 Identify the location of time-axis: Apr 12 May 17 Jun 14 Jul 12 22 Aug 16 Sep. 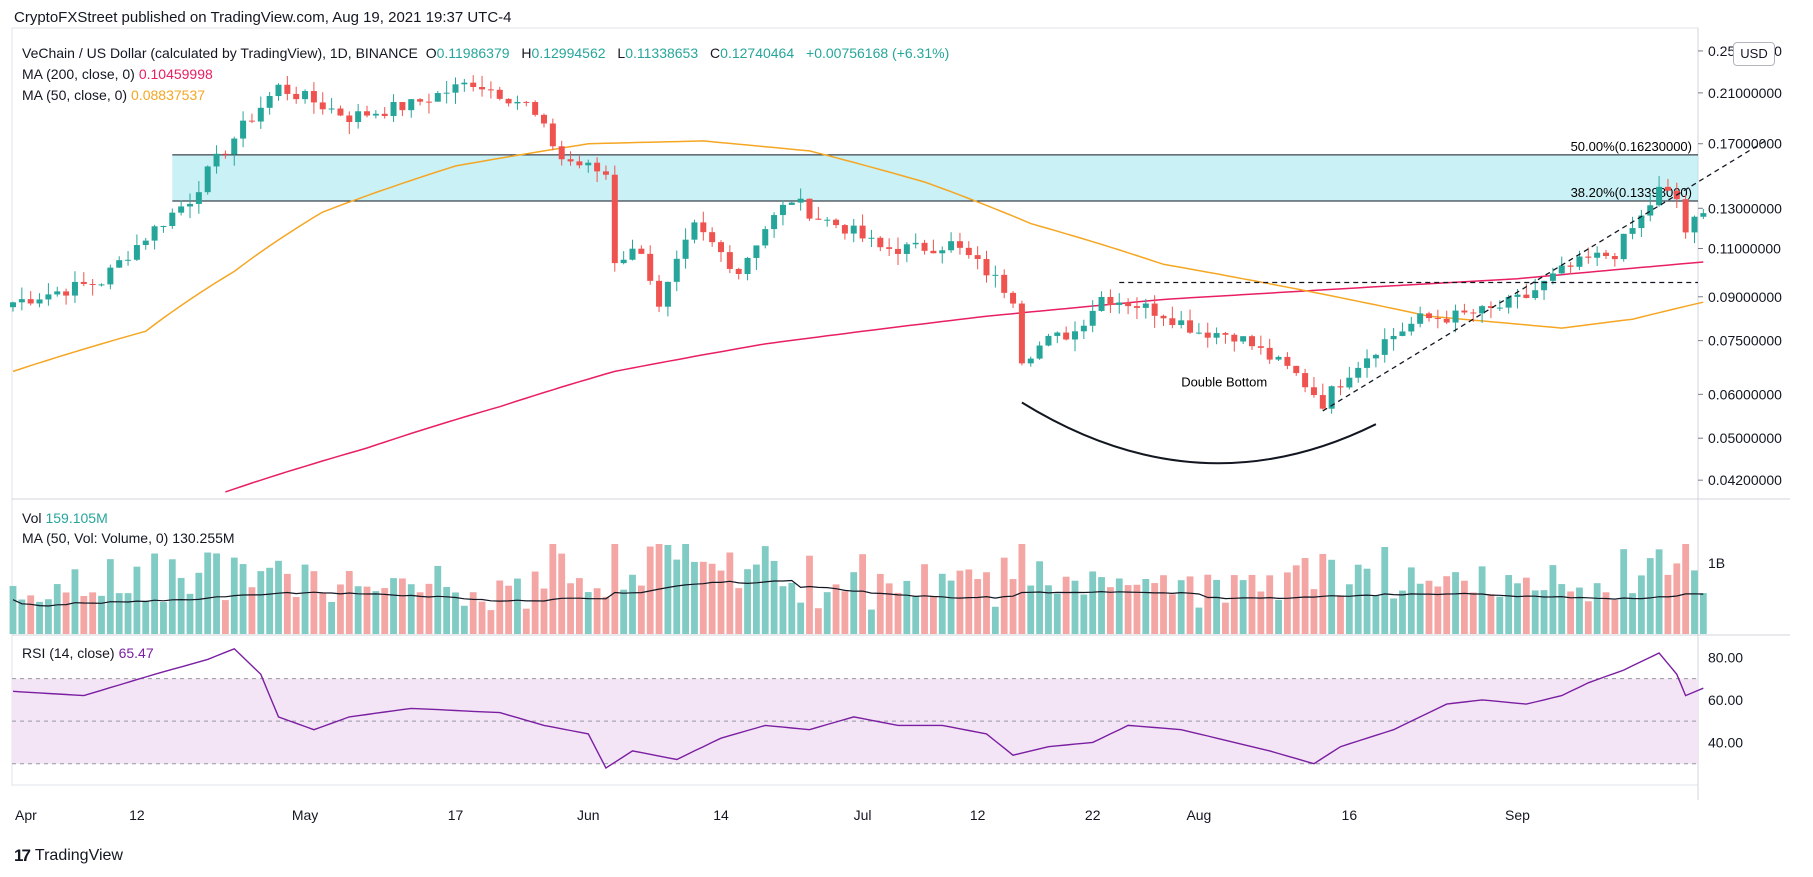
(772, 815).